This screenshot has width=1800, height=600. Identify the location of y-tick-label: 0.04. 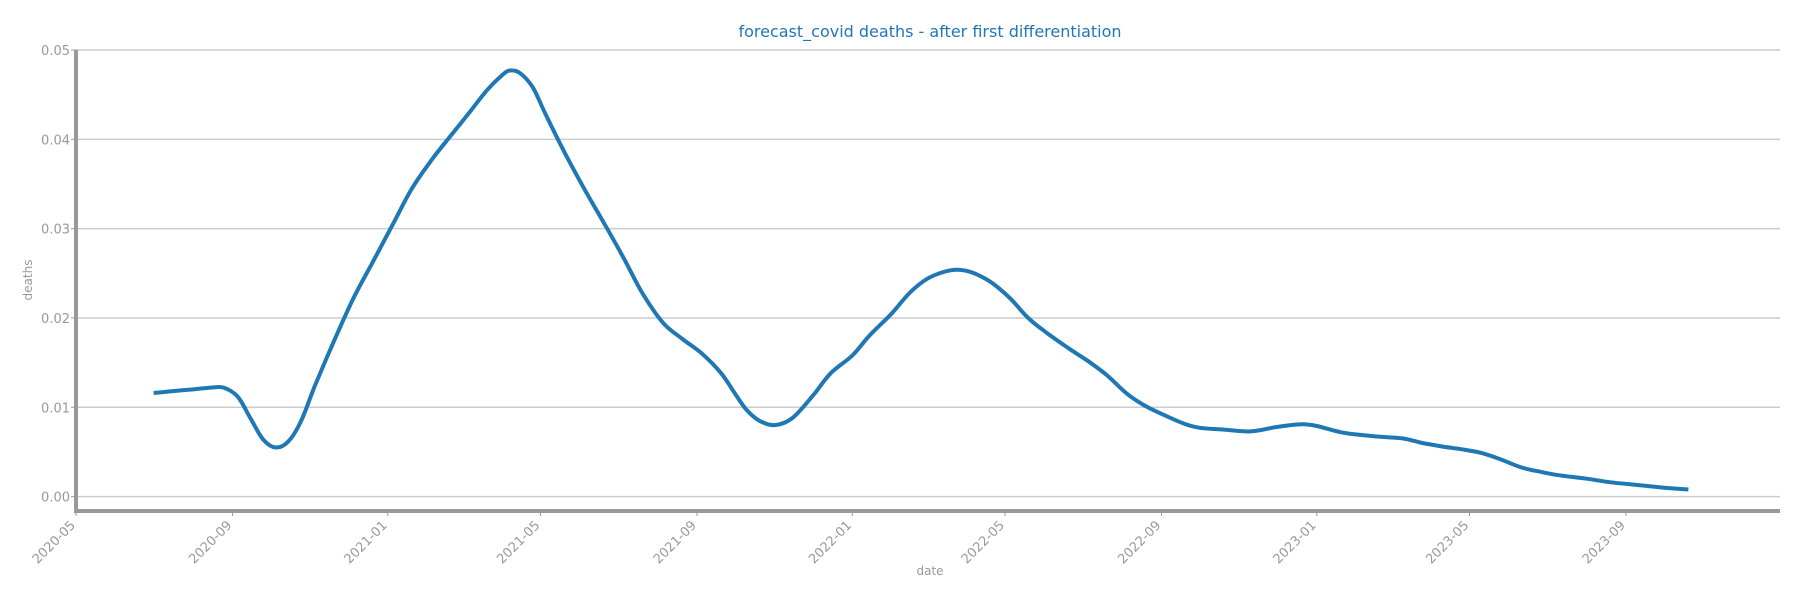
(55, 140).